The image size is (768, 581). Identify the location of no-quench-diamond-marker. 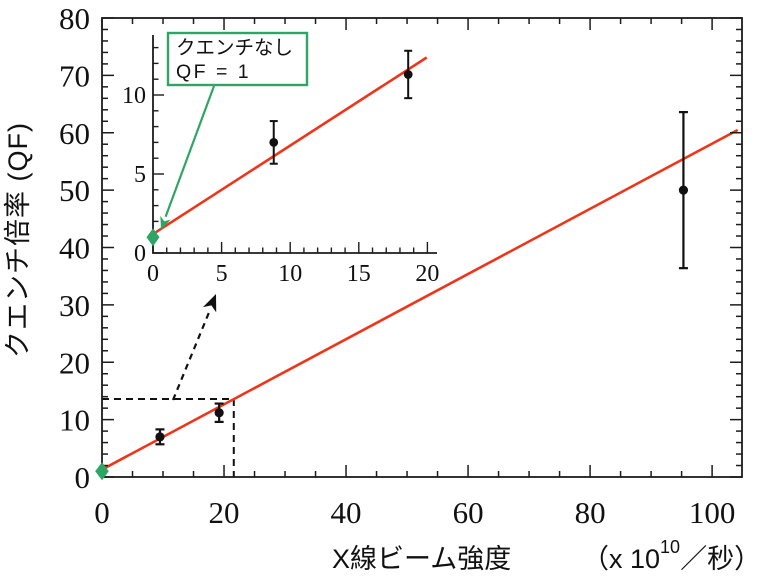
(102, 471).